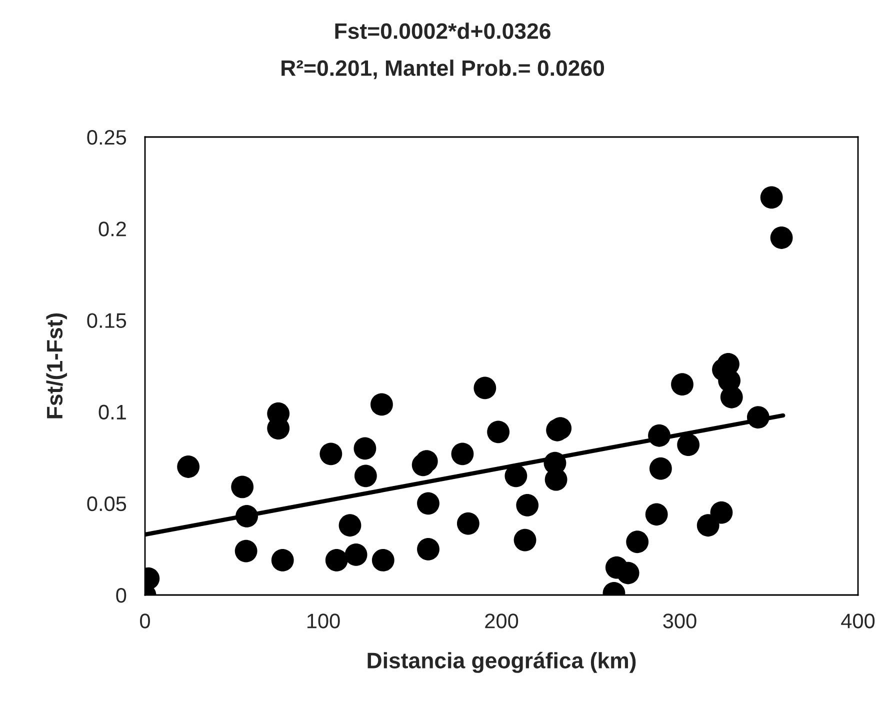 The image size is (885, 711). What do you see at coordinates (112, 412) in the screenshot?
I see `y-tick-label: 0.1` at bounding box center [112, 412].